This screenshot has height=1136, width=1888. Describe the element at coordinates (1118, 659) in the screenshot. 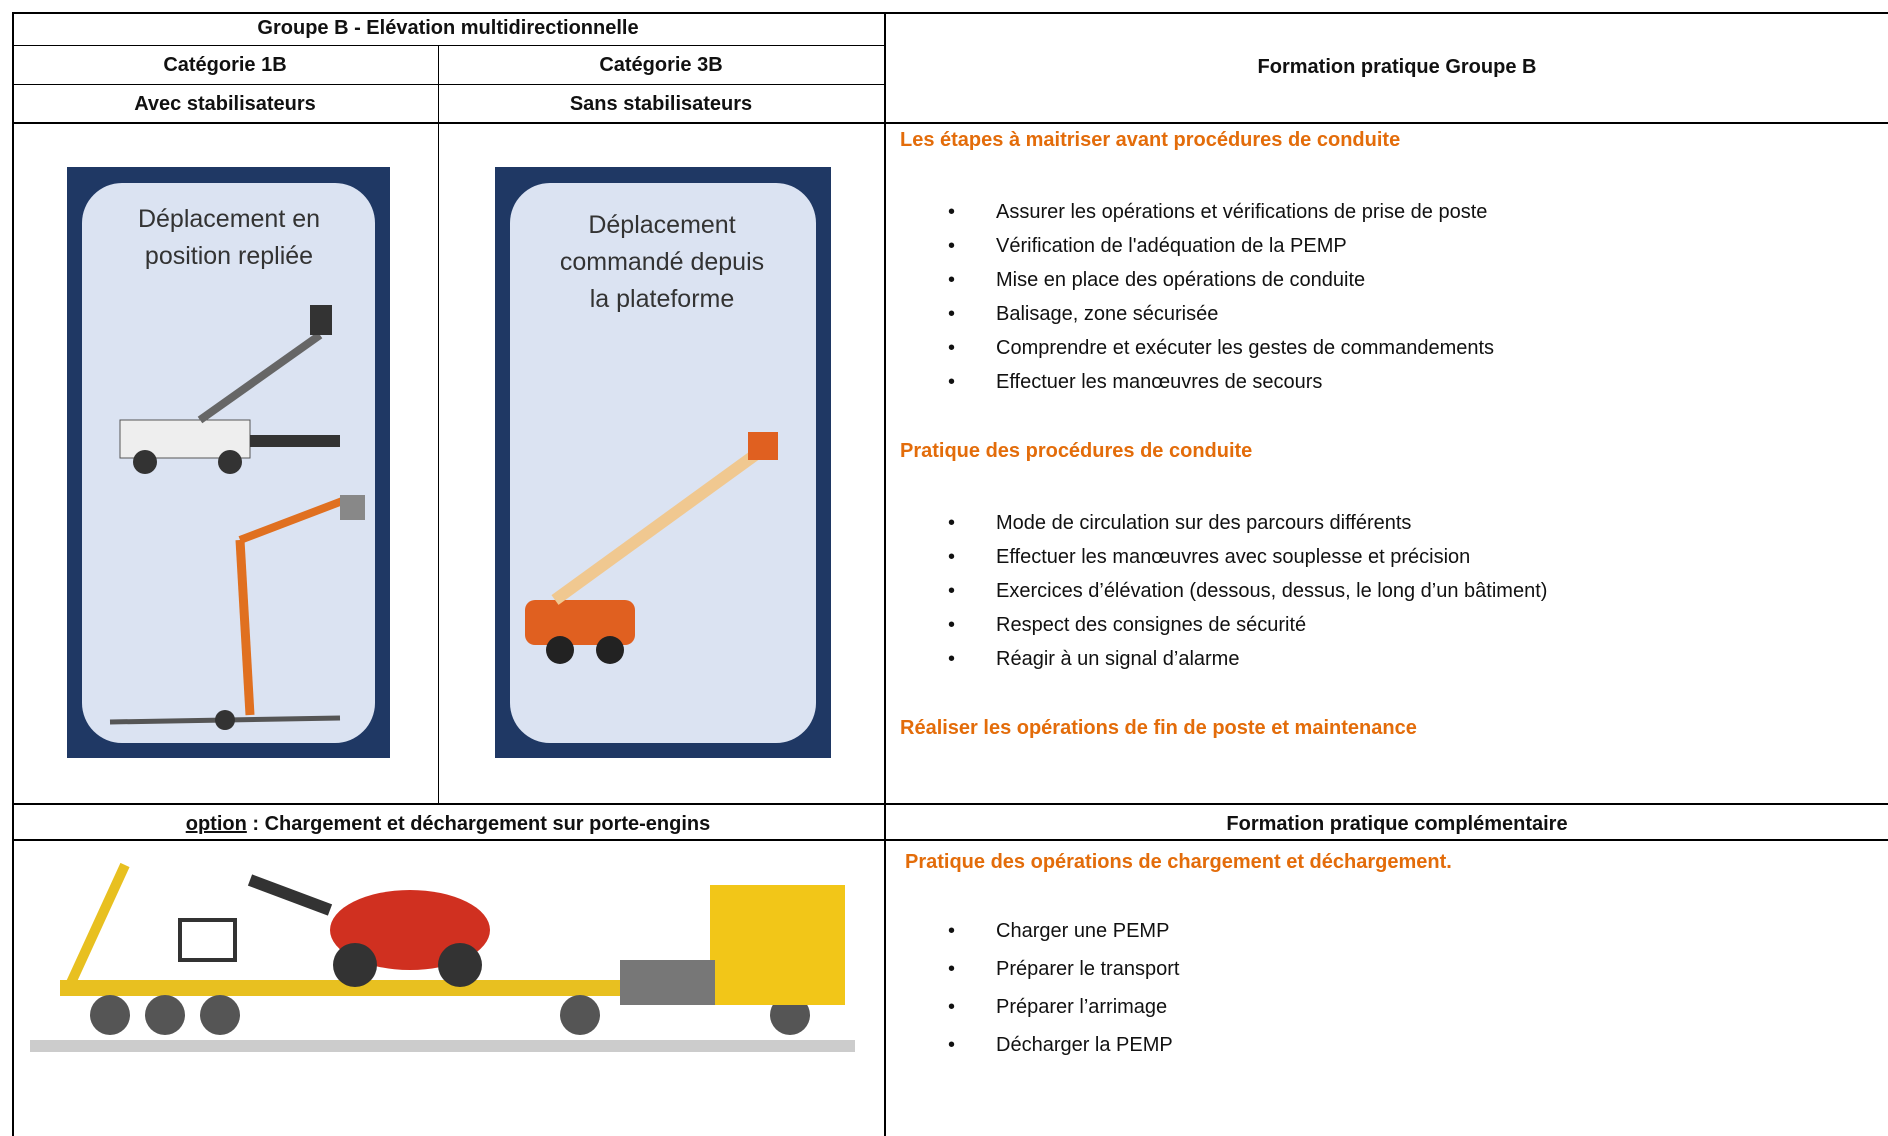

I see `list-item: Réagir à un signal d’alarme` at that location.